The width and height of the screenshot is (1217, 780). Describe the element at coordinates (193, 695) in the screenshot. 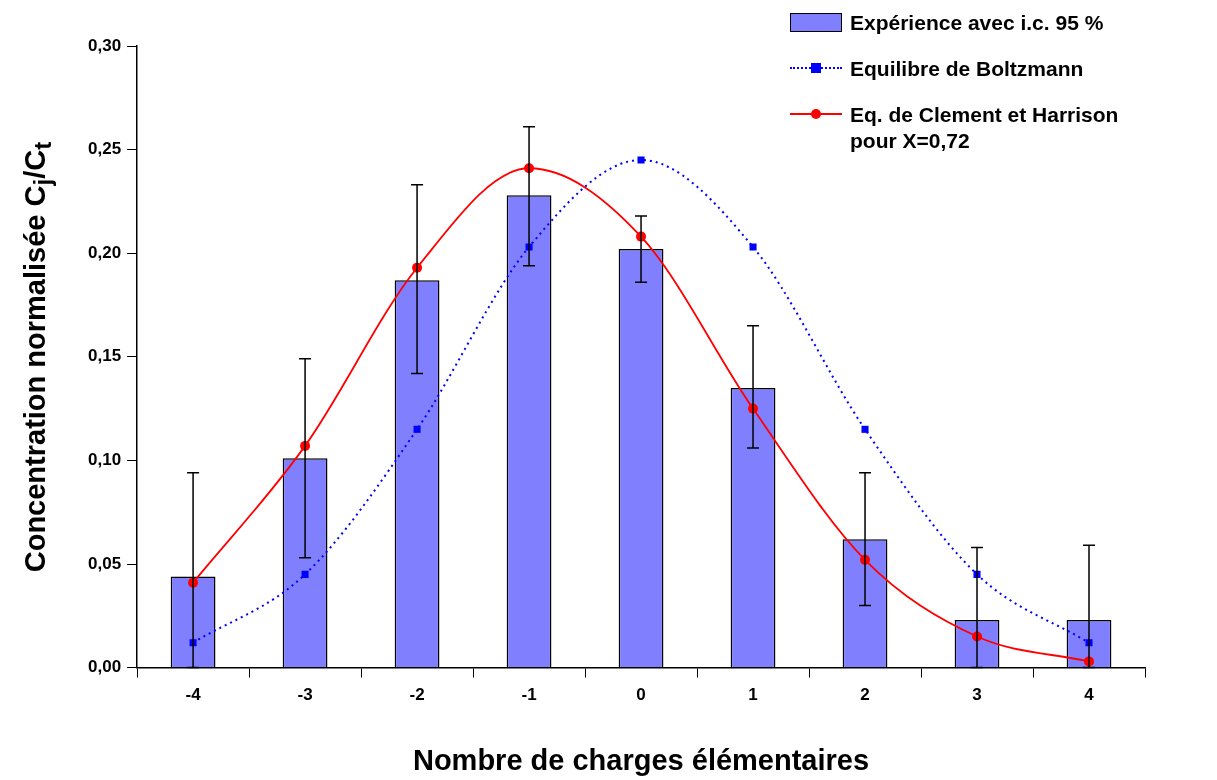

I see `x-tick-label: -4` at that location.